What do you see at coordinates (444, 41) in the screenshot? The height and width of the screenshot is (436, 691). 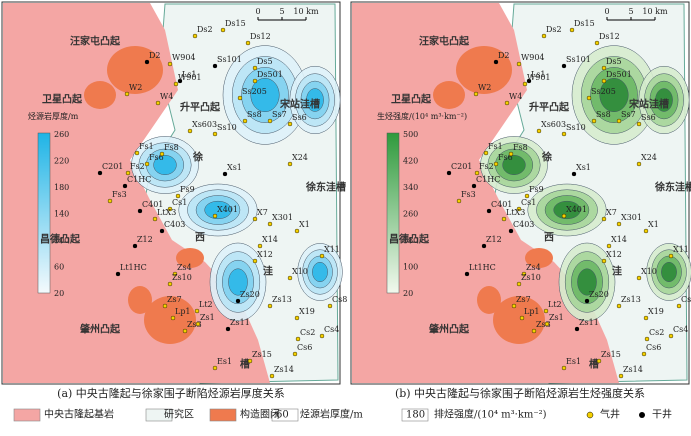 I see `place-label: 汪家屯凸起` at bounding box center [444, 41].